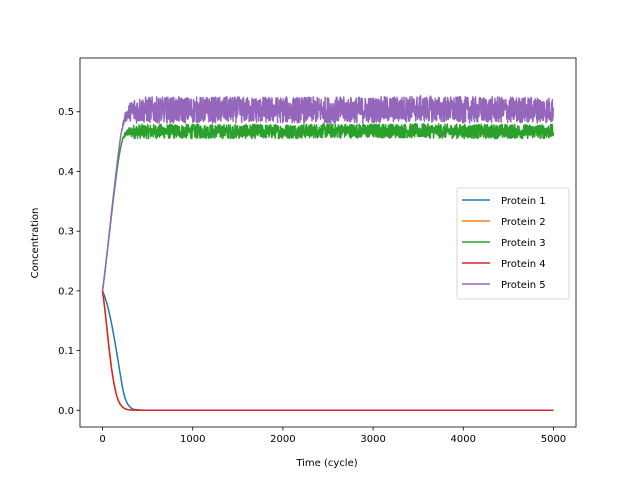  What do you see at coordinates (66, 172) in the screenshot?
I see `y-tick-label: 0.4` at bounding box center [66, 172].